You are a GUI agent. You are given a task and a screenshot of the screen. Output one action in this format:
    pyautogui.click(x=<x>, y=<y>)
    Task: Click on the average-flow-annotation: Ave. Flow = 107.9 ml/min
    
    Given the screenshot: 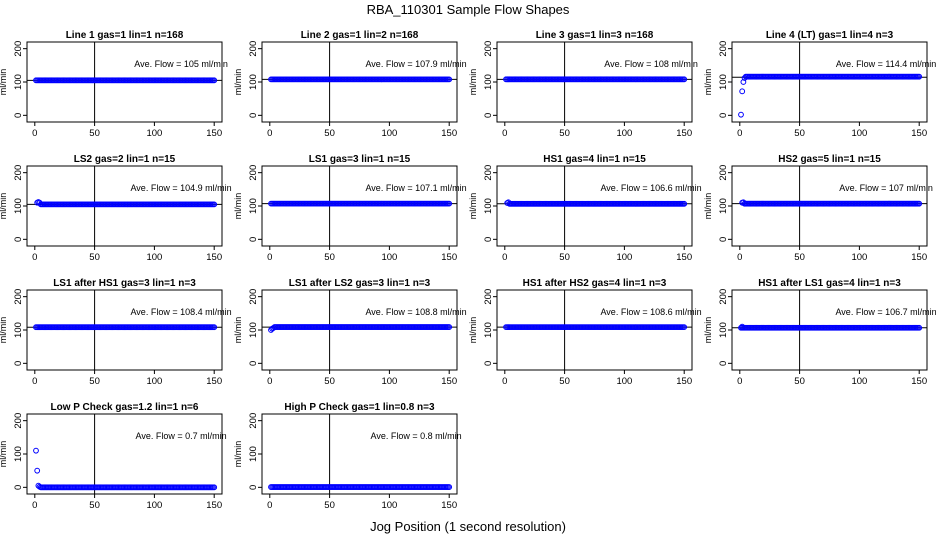 What is the action you would take?
    pyautogui.click(x=415, y=64)
    